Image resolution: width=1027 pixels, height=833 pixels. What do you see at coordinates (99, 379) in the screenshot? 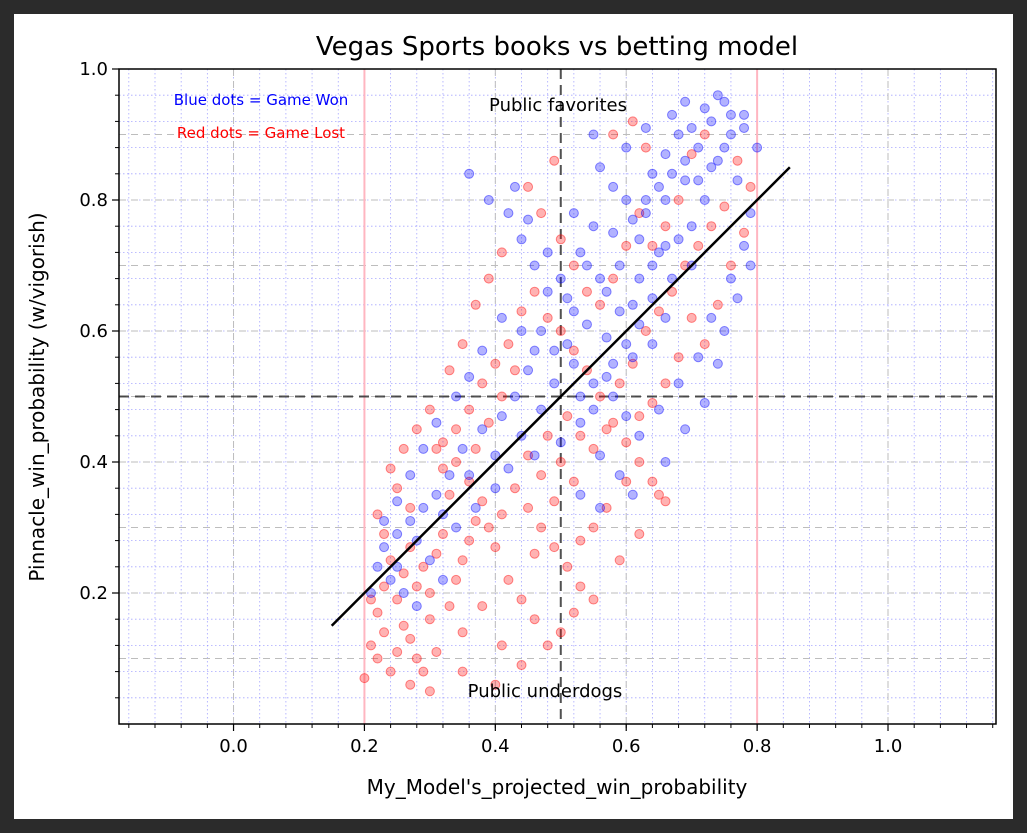
I see `y-axis-ticks: 0.2 0.4 0.6 0.8 1.0` at bounding box center [99, 379].